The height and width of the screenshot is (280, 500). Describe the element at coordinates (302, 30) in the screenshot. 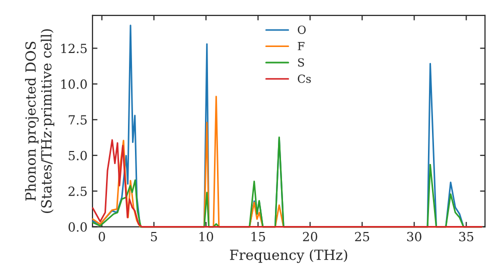

I see `legend-label: O` at that location.